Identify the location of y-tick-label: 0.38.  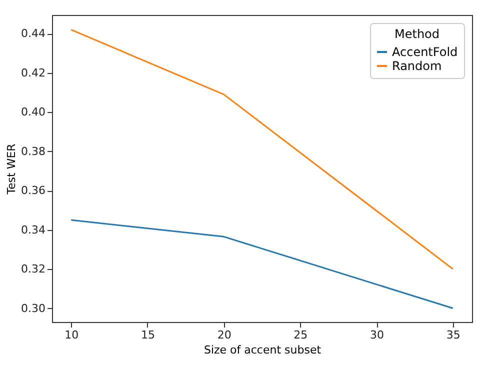
(33, 151).